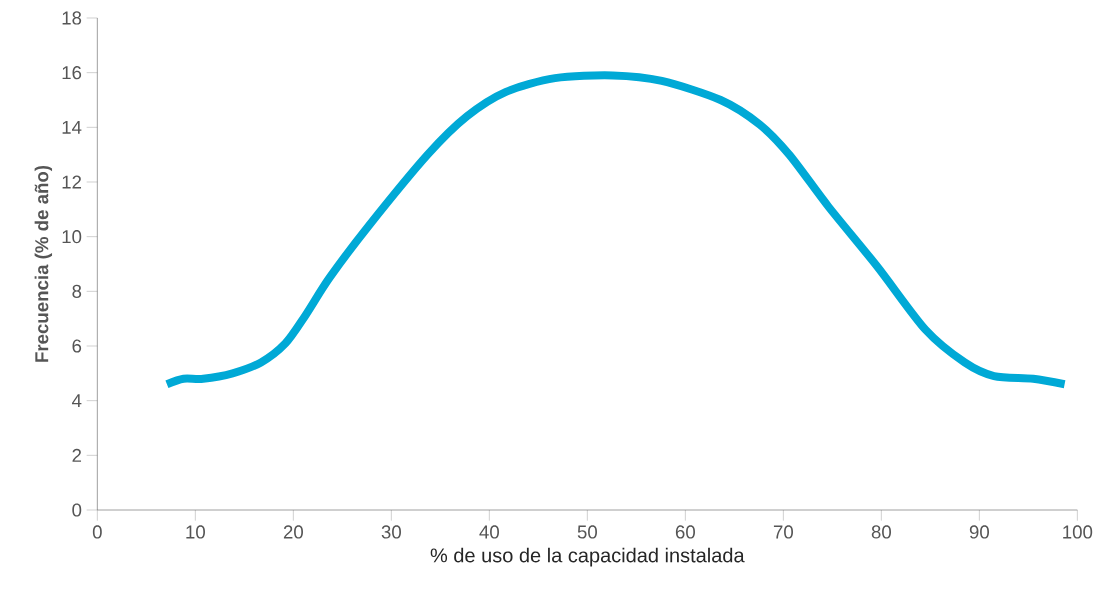  What do you see at coordinates (72, 73) in the screenshot?
I see `y-tick-label: 16` at bounding box center [72, 73].